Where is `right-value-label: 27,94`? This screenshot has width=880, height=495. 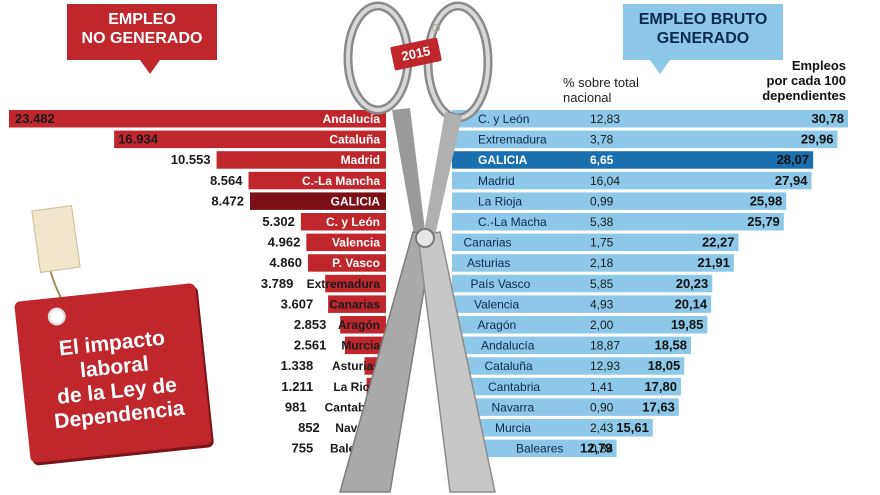
right-value-label: 27,94 is located at coordinates (791, 180).